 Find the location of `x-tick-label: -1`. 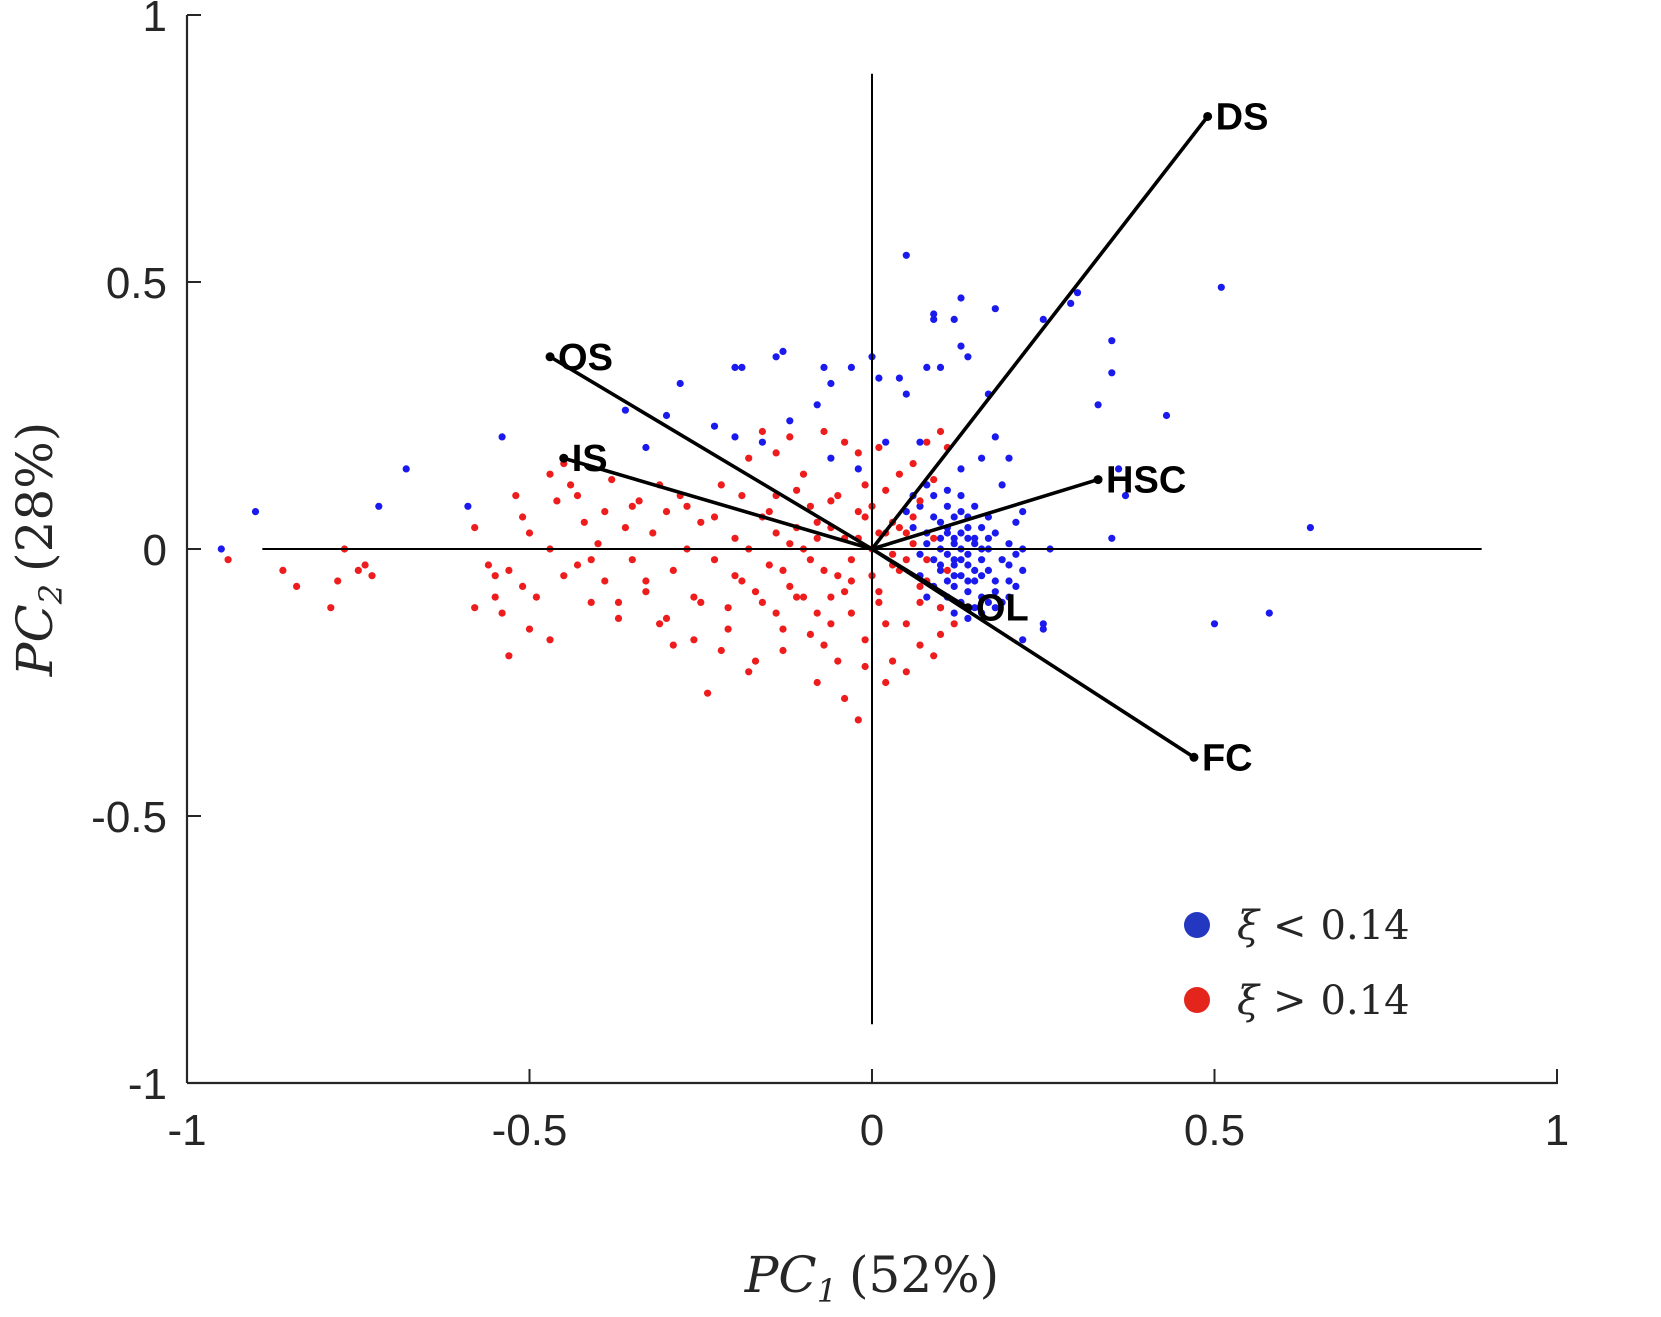

x-tick-label: -1 is located at coordinates (186, 1130).